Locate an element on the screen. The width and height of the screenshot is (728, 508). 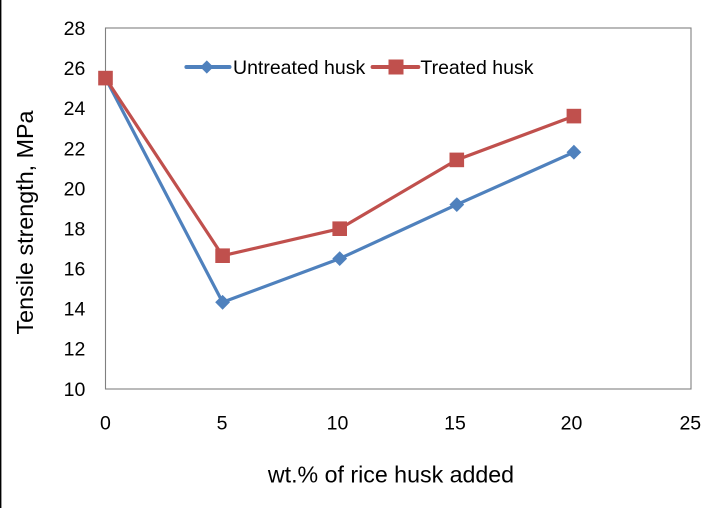
svg-text: 26 is located at coordinates (75, 69).